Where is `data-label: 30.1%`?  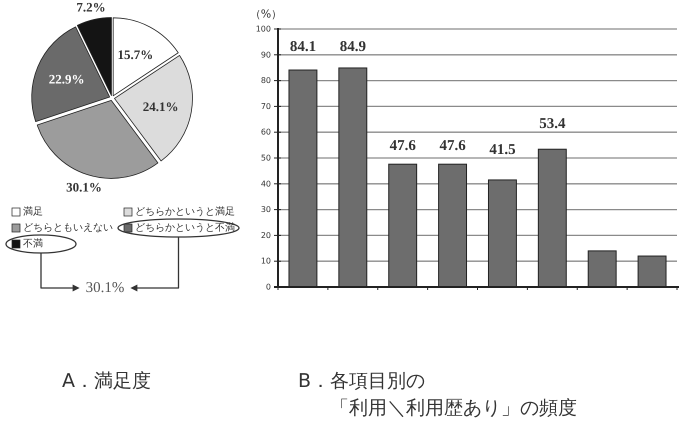 data-label: 30.1% is located at coordinates (84, 187).